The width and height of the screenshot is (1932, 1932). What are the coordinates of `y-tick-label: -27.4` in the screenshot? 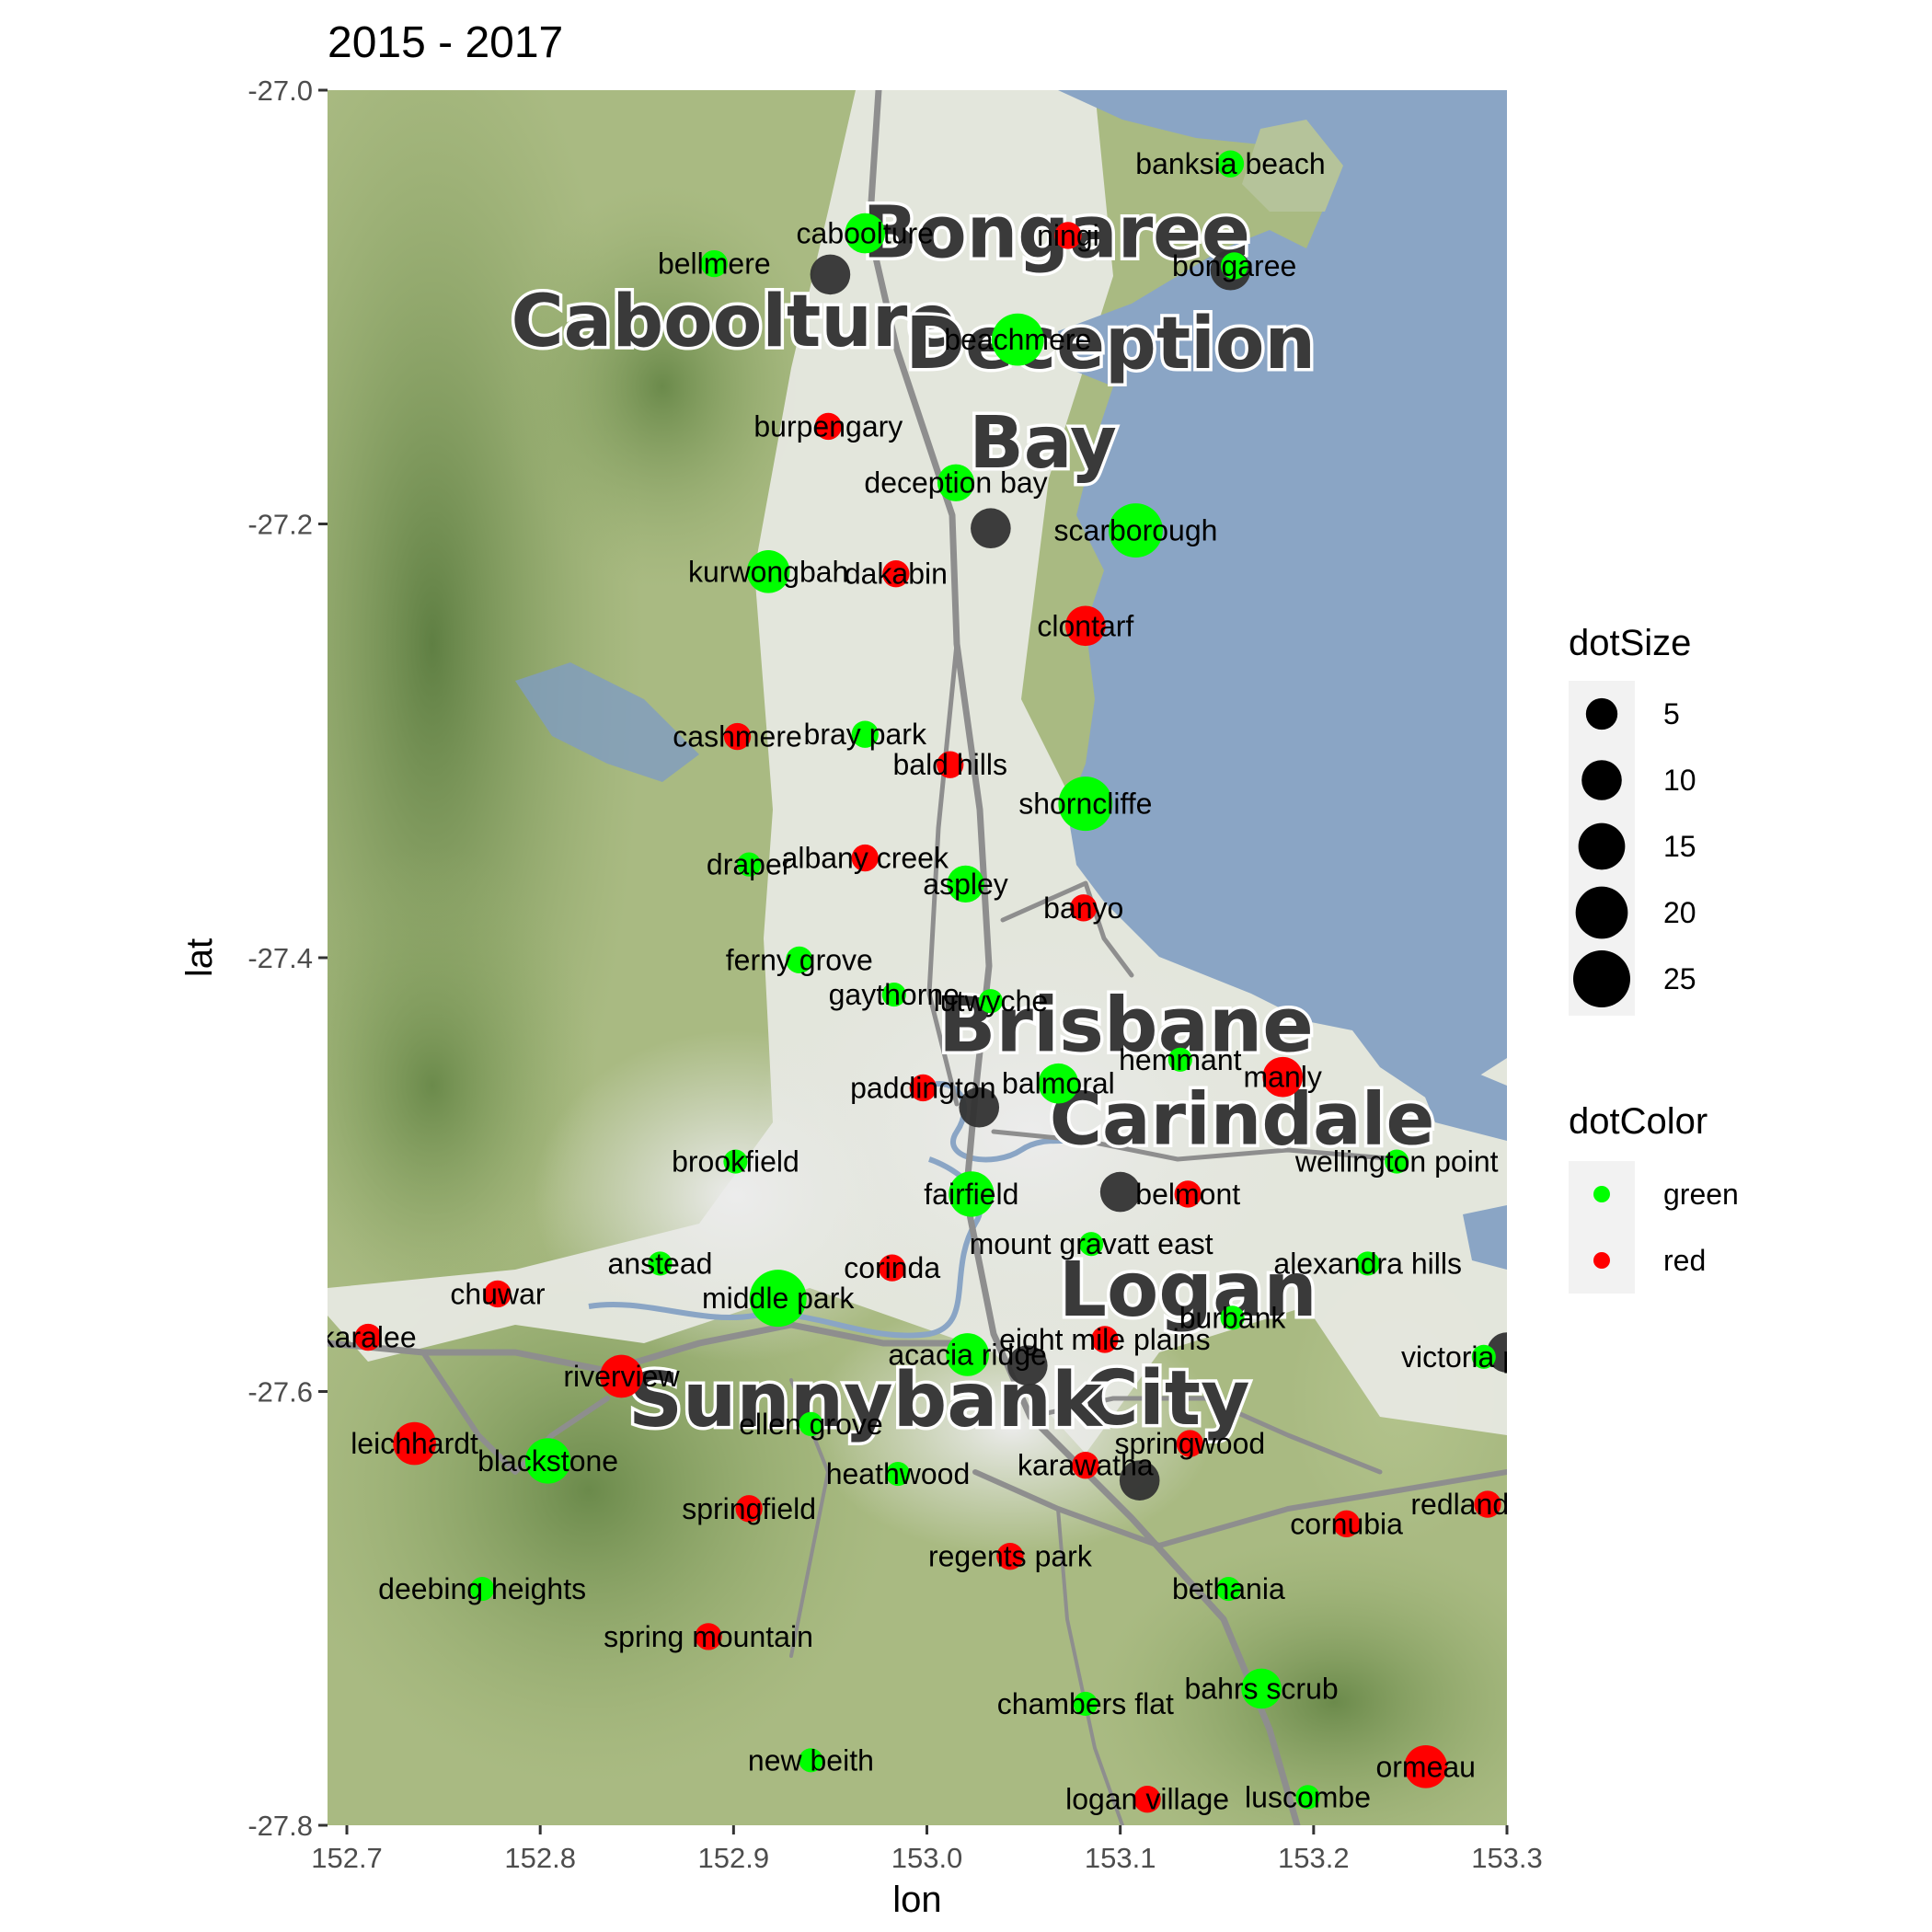 It's located at (280, 958).